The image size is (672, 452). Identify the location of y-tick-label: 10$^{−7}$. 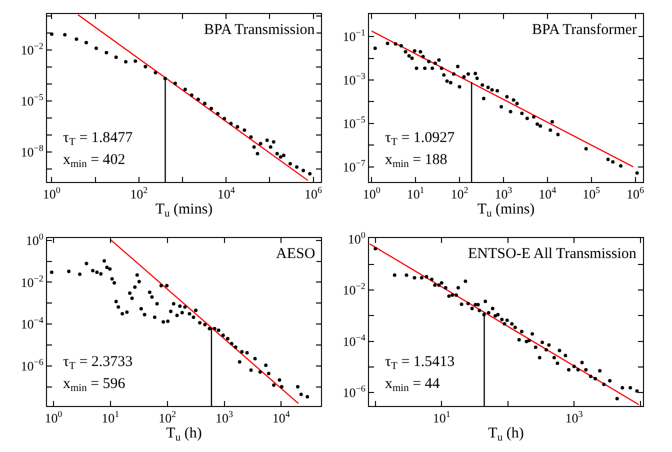
(354, 166).